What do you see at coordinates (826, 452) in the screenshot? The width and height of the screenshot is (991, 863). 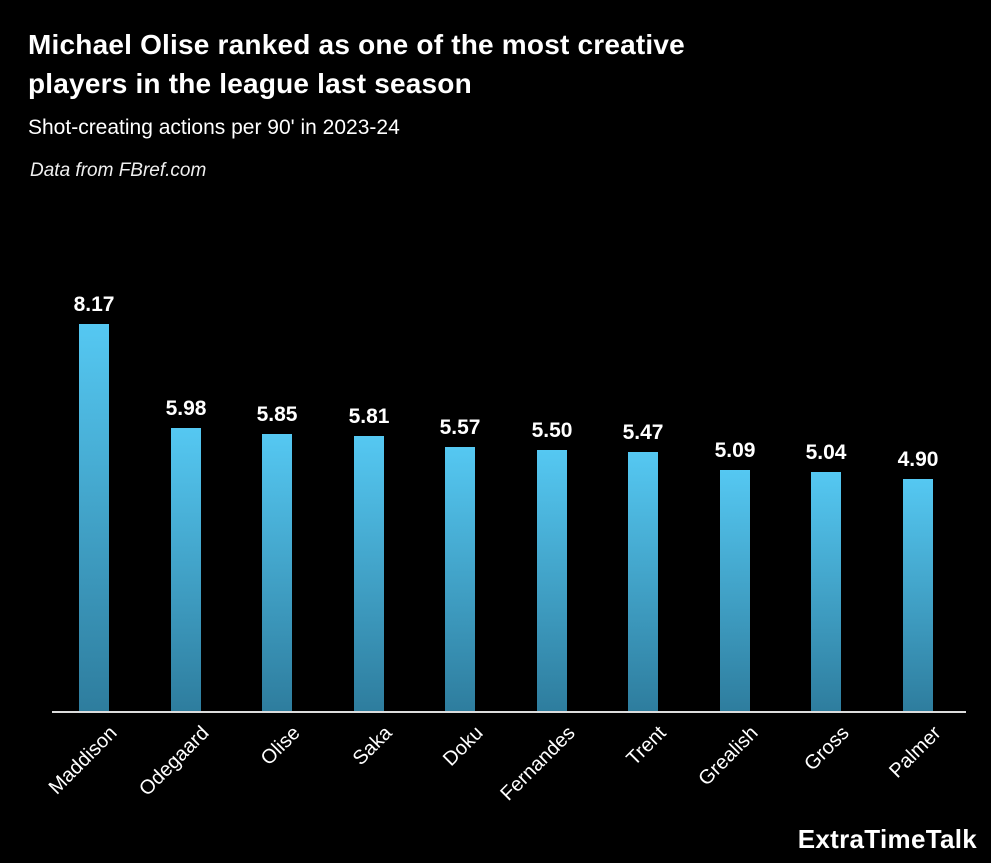 I see `bar-value-label: 5.04` at bounding box center [826, 452].